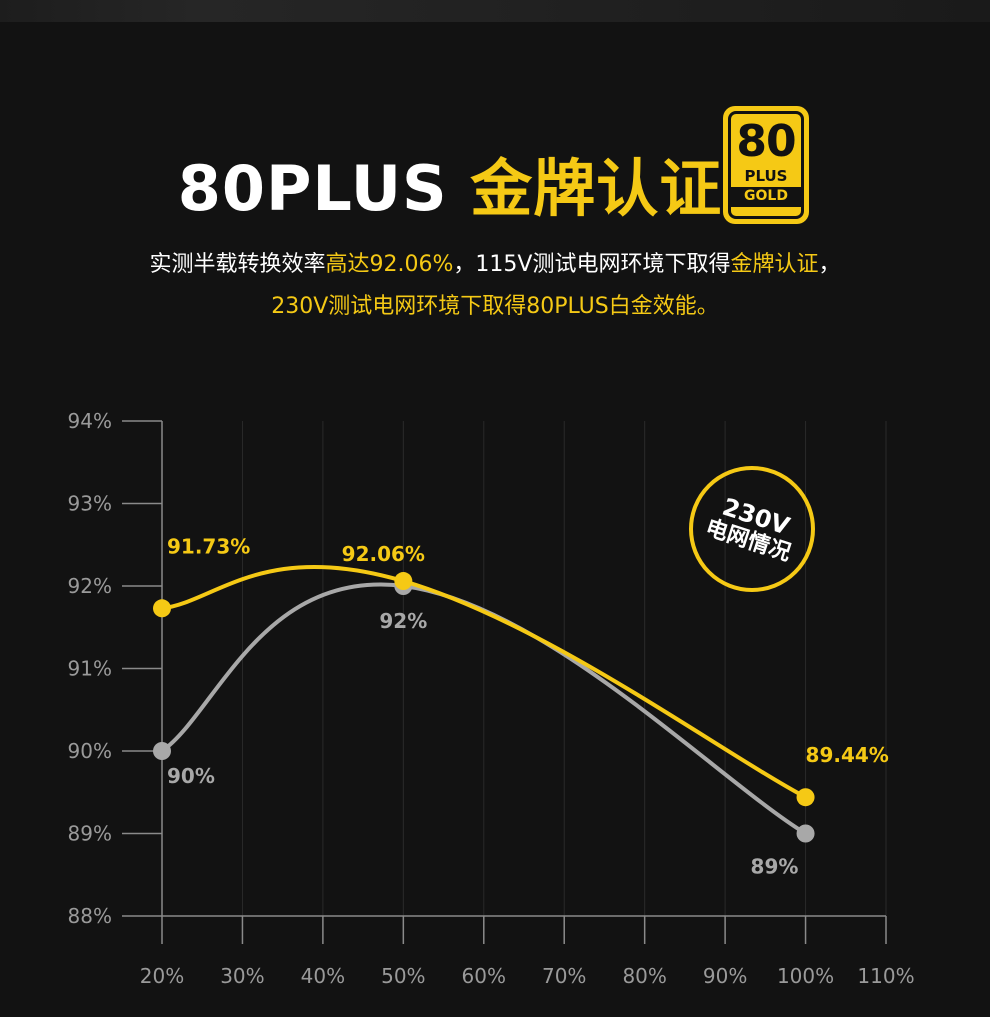 This screenshot has height=1017, width=990. Describe the element at coordinates (403, 976) in the screenshot. I see `x-tick-label: 50%` at that location.